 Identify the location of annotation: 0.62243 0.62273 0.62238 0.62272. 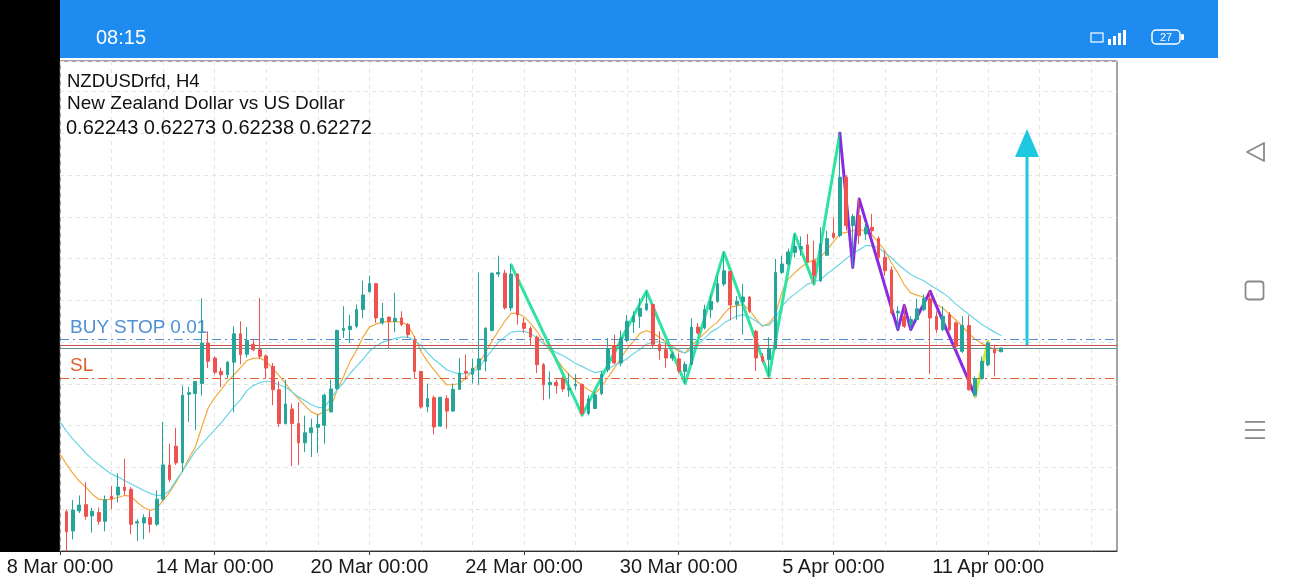
(219, 127).